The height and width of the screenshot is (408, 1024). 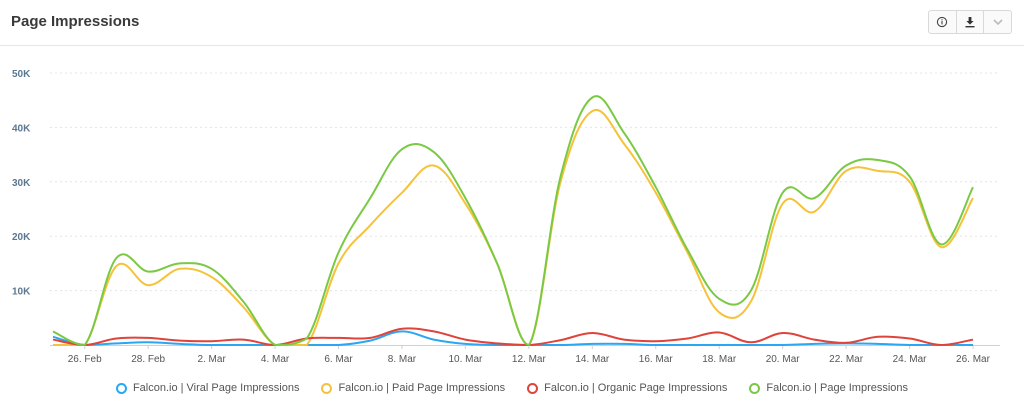 I want to click on x-tick-label: 10. Mar, so click(x=465, y=359).